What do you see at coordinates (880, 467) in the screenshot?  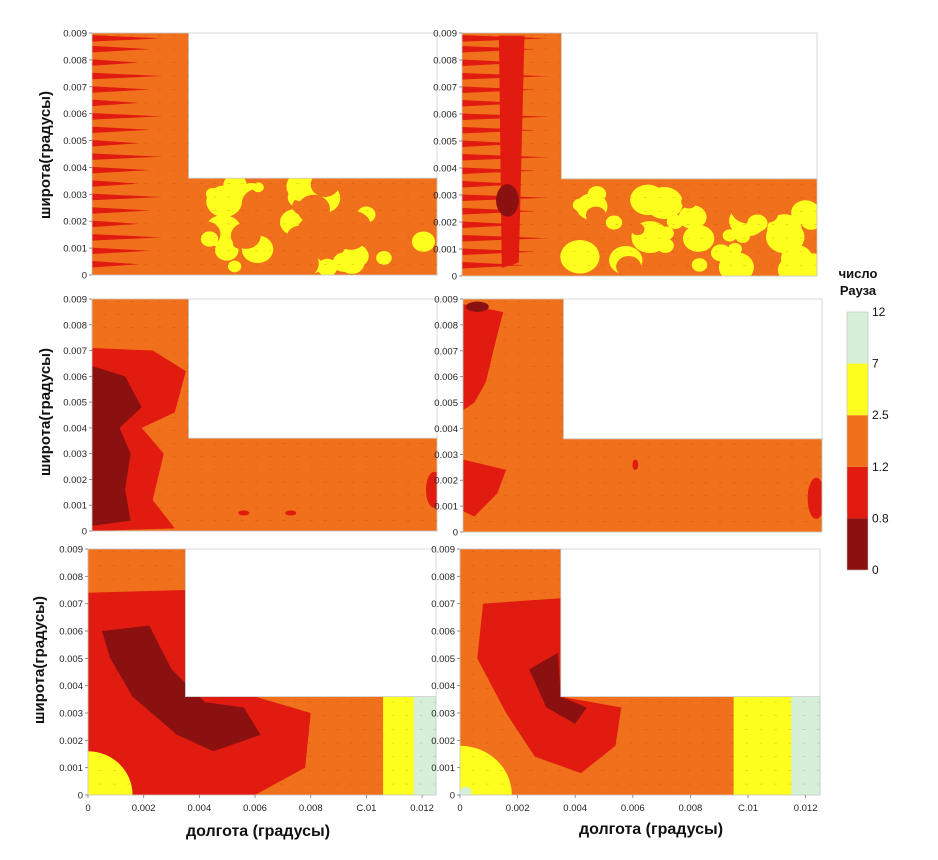 I see `colorbar-tick-label: 1.2` at bounding box center [880, 467].